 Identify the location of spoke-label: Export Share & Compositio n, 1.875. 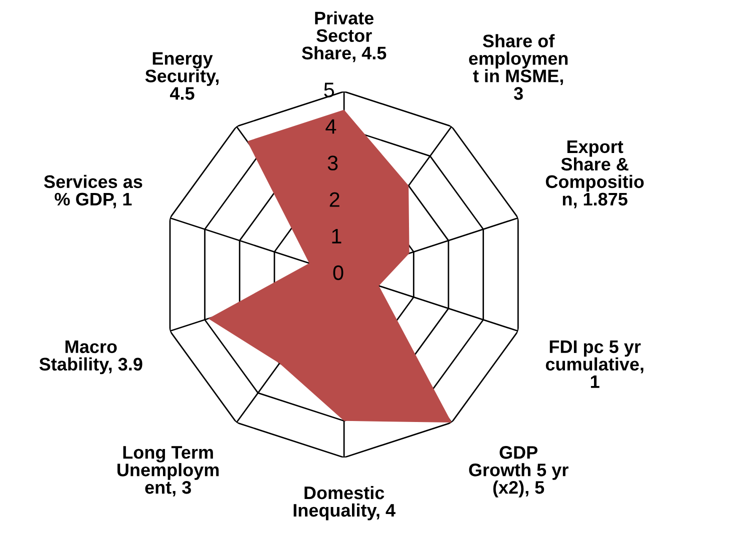
(595, 174).